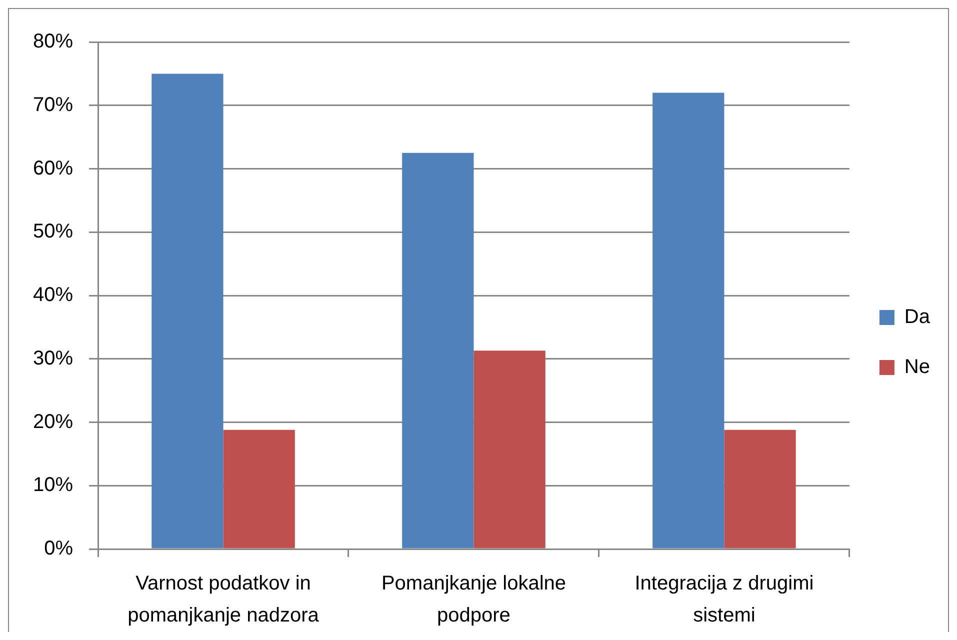  What do you see at coordinates (59, 549) in the screenshot?
I see `y-tick-label: 0%` at bounding box center [59, 549].